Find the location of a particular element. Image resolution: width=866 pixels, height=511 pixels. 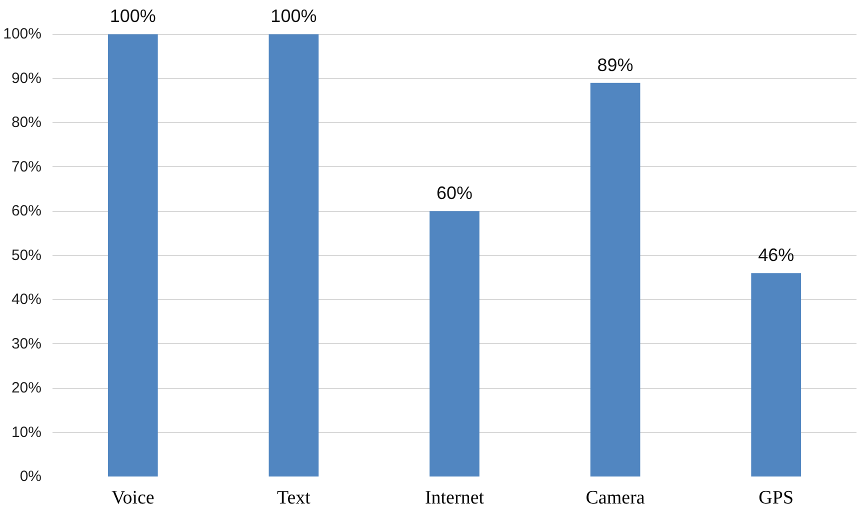

data-label: 60% is located at coordinates (454, 193).